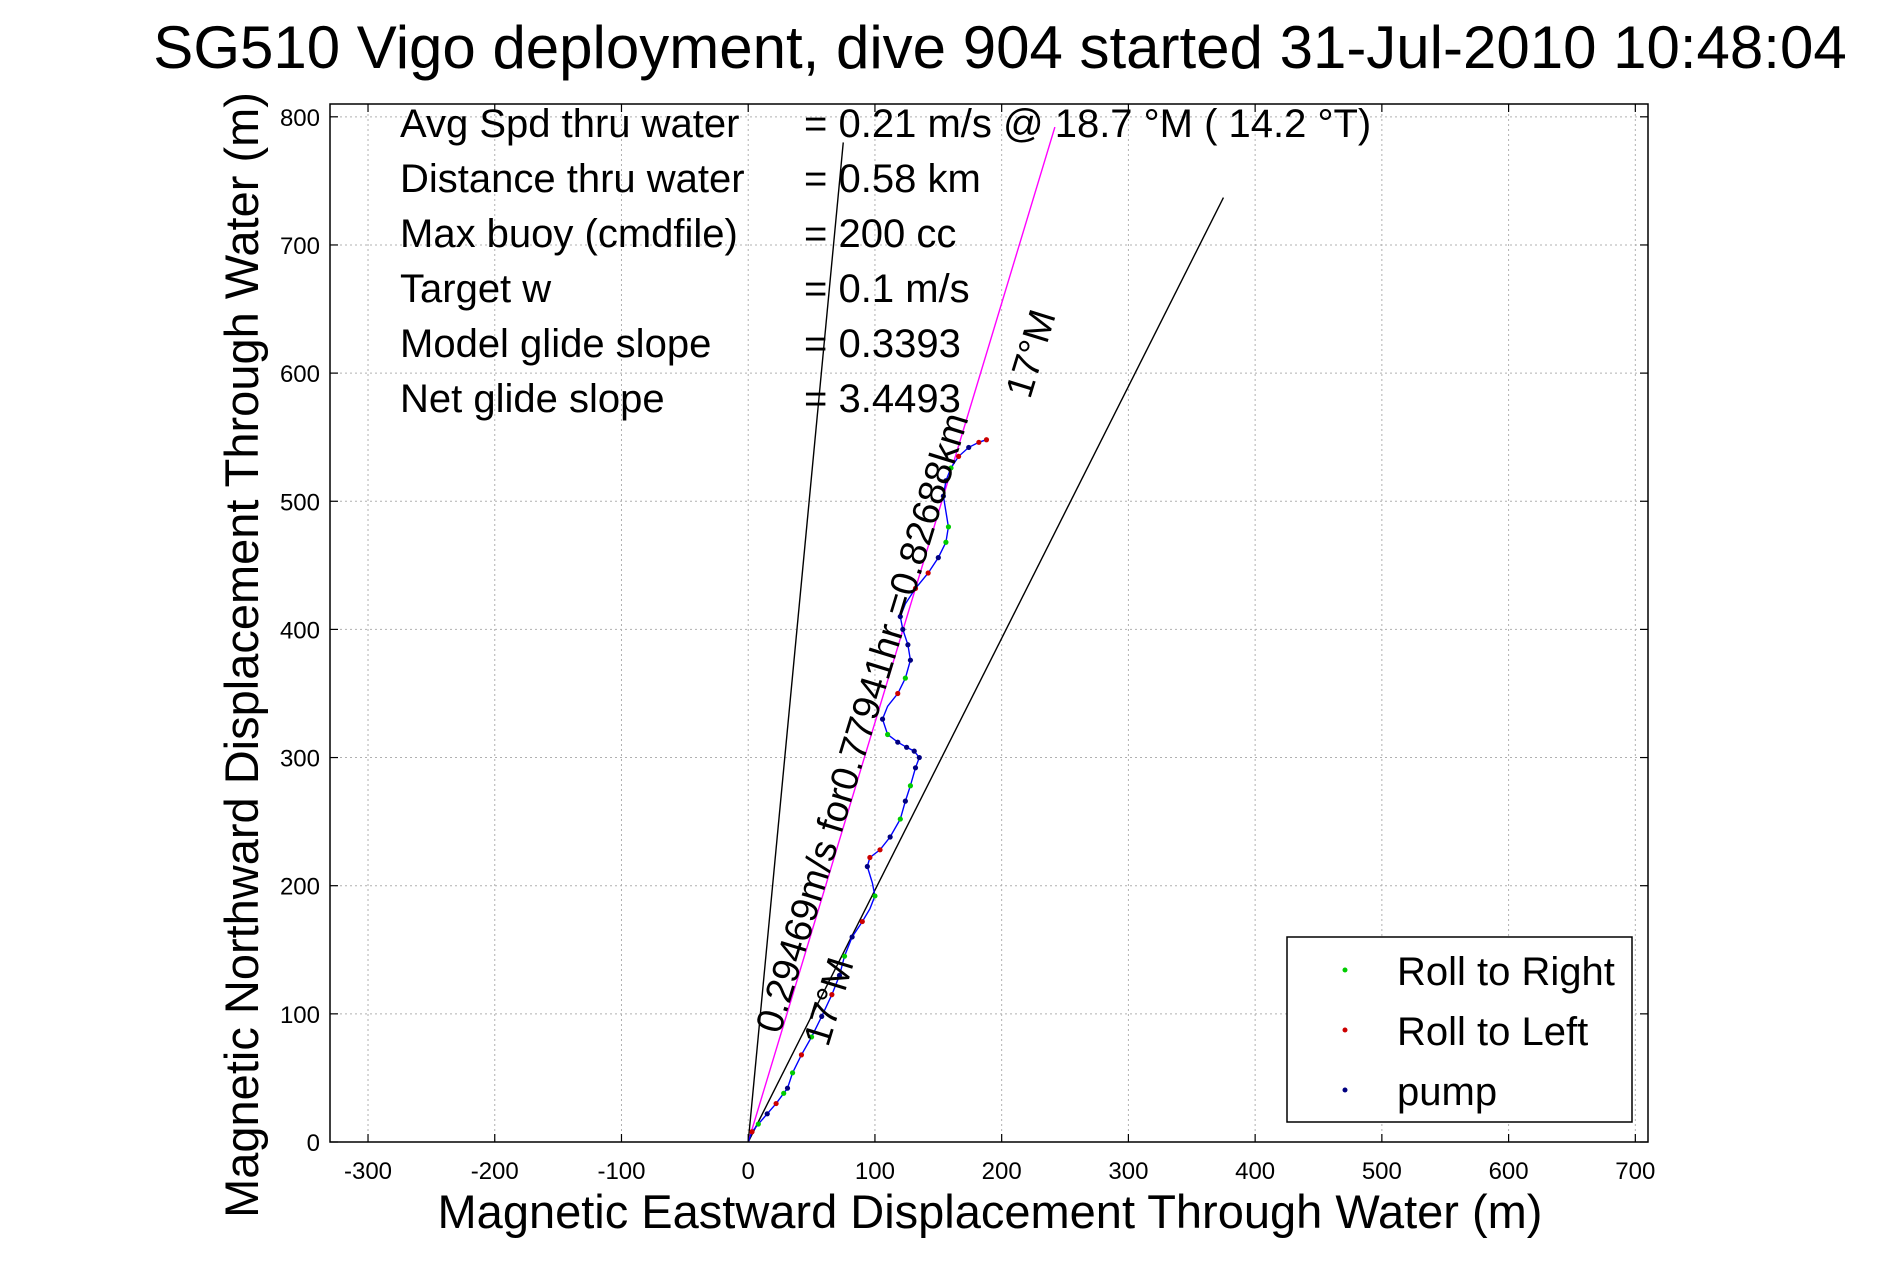 The image size is (1891, 1262). I want to click on x-tick-label: 500, so click(1382, 1171).